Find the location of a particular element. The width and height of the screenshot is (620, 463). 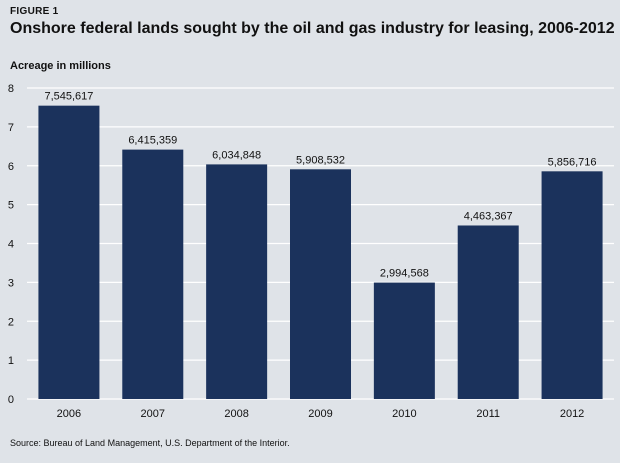

bar-2012 is located at coordinates (572, 285).